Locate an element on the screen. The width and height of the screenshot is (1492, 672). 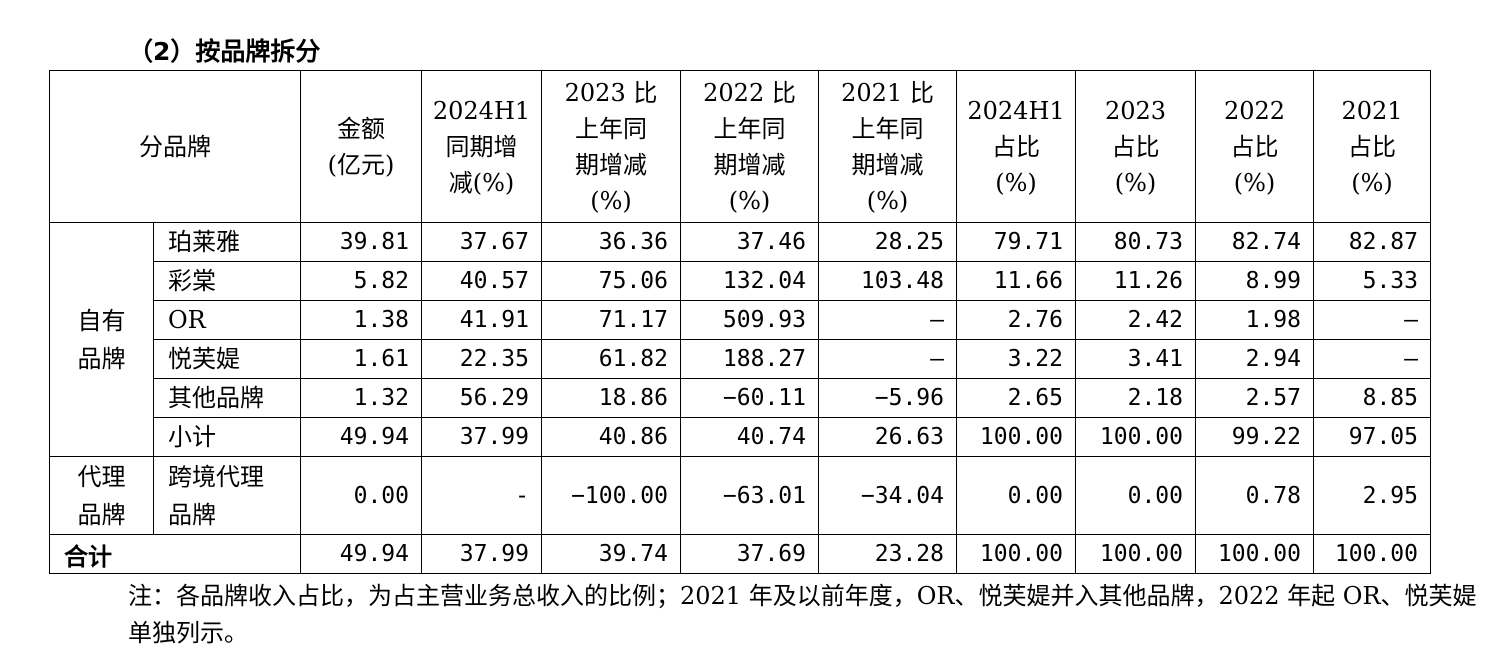
value-cell: 8.99 is located at coordinates (1254, 281).